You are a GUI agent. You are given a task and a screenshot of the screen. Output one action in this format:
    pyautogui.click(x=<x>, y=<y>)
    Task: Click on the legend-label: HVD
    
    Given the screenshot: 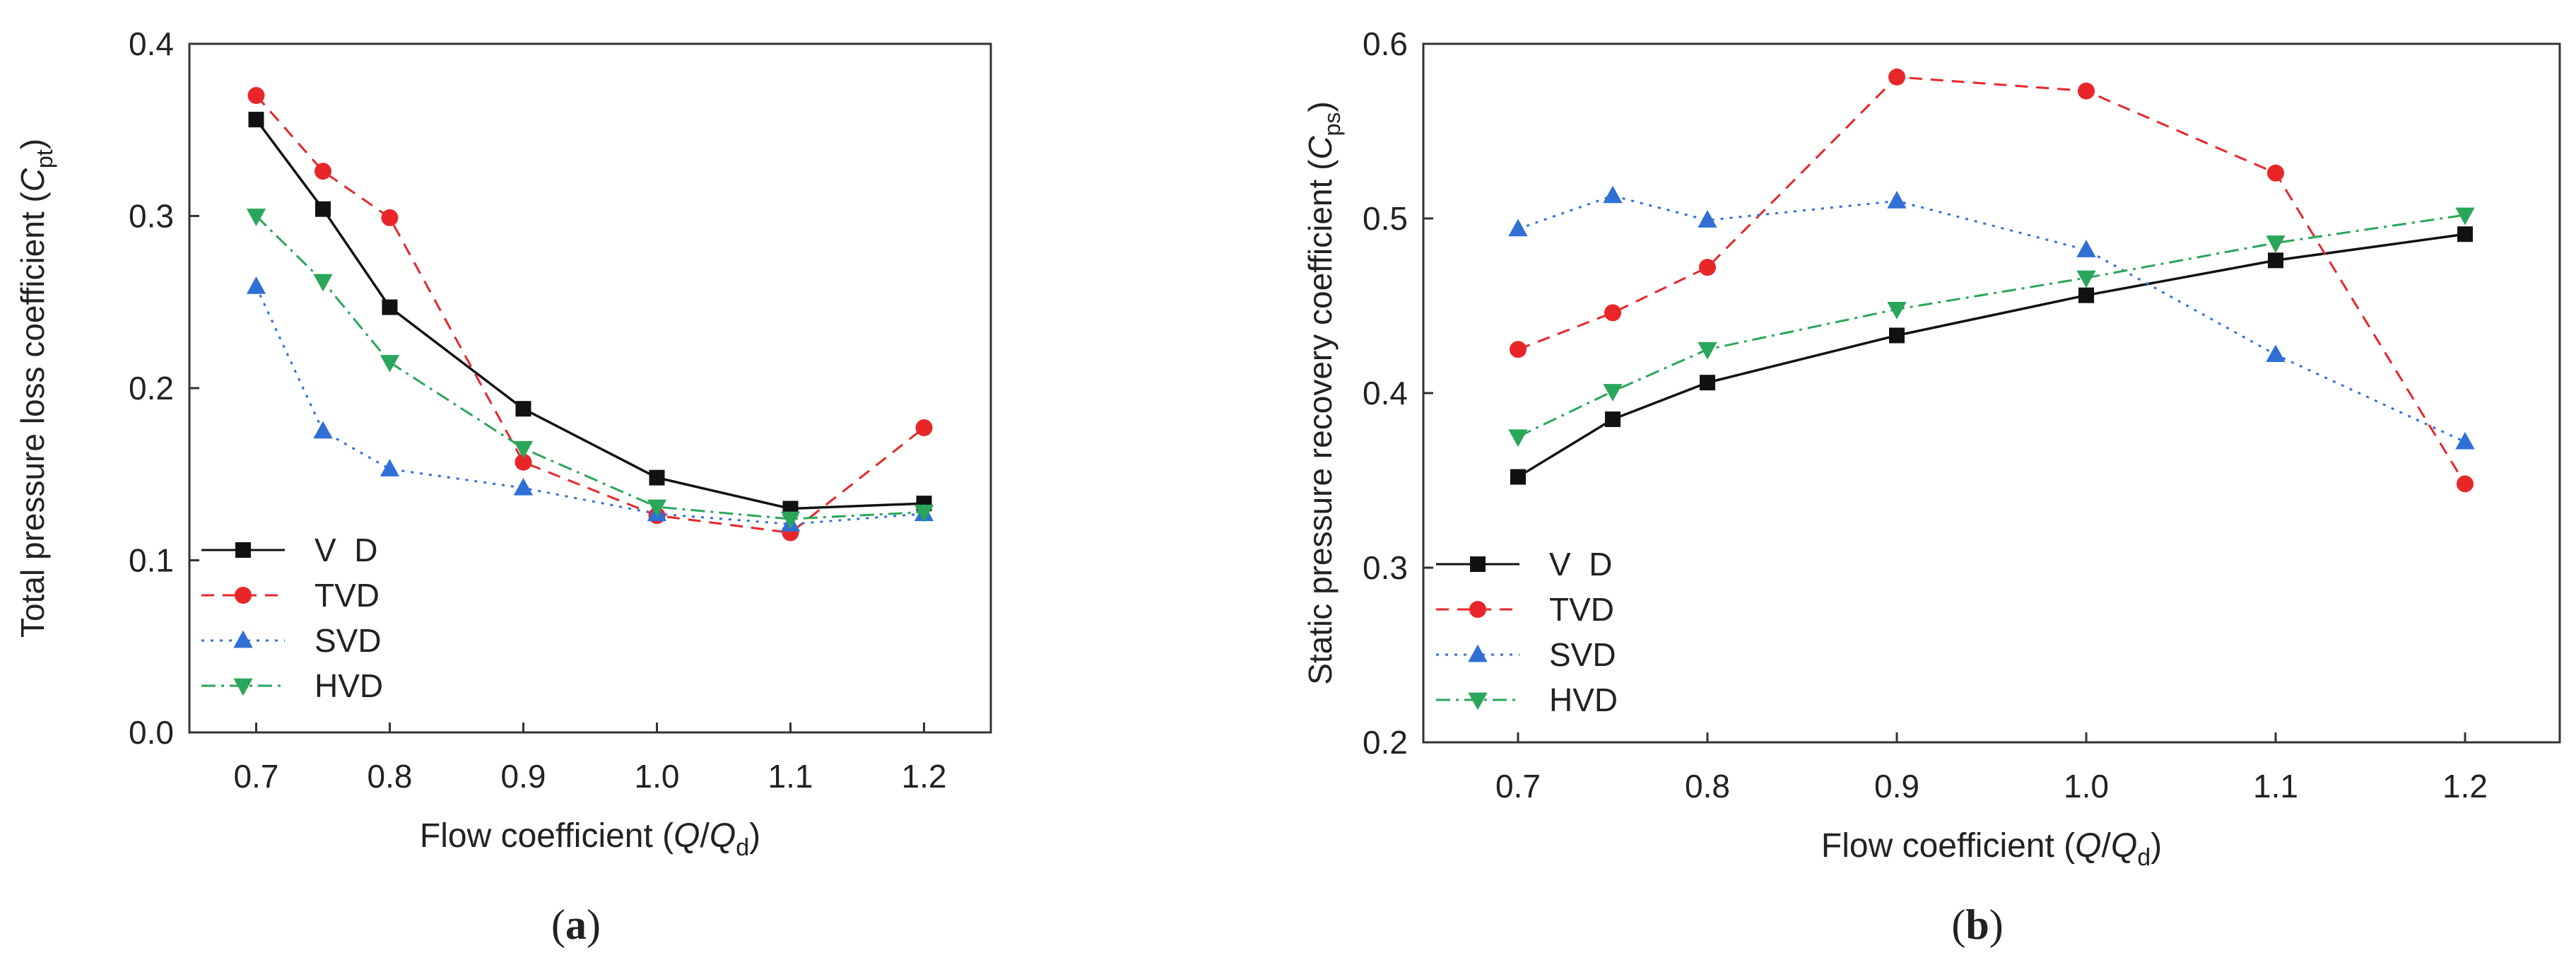 What is the action you would take?
    pyautogui.click(x=1583, y=700)
    